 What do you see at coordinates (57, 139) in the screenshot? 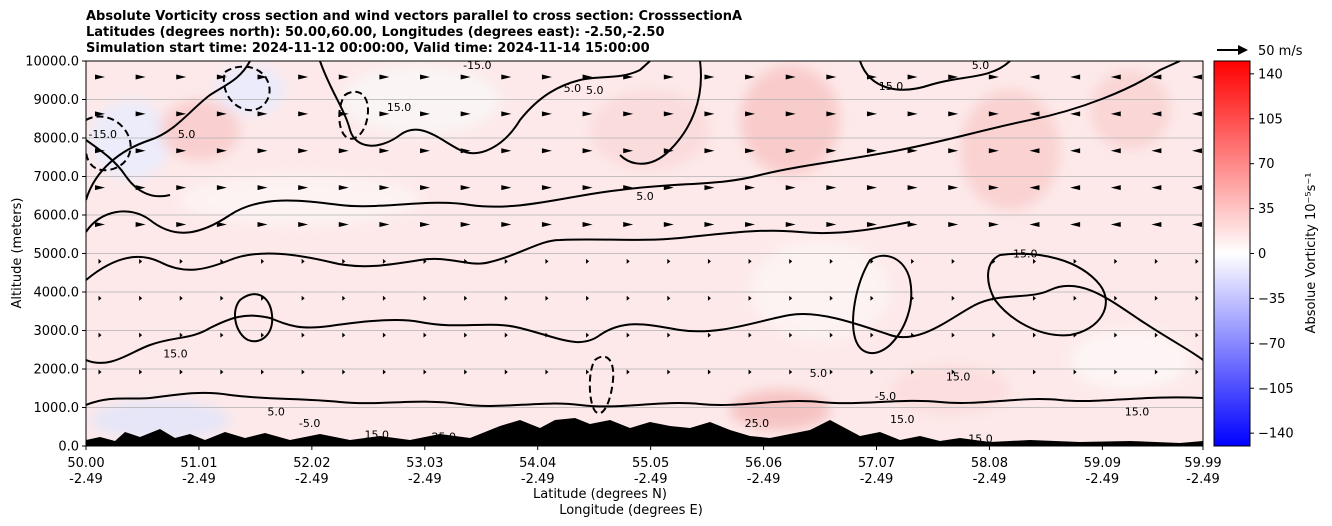
I see `y-tick-label: 8000.0` at bounding box center [57, 139].